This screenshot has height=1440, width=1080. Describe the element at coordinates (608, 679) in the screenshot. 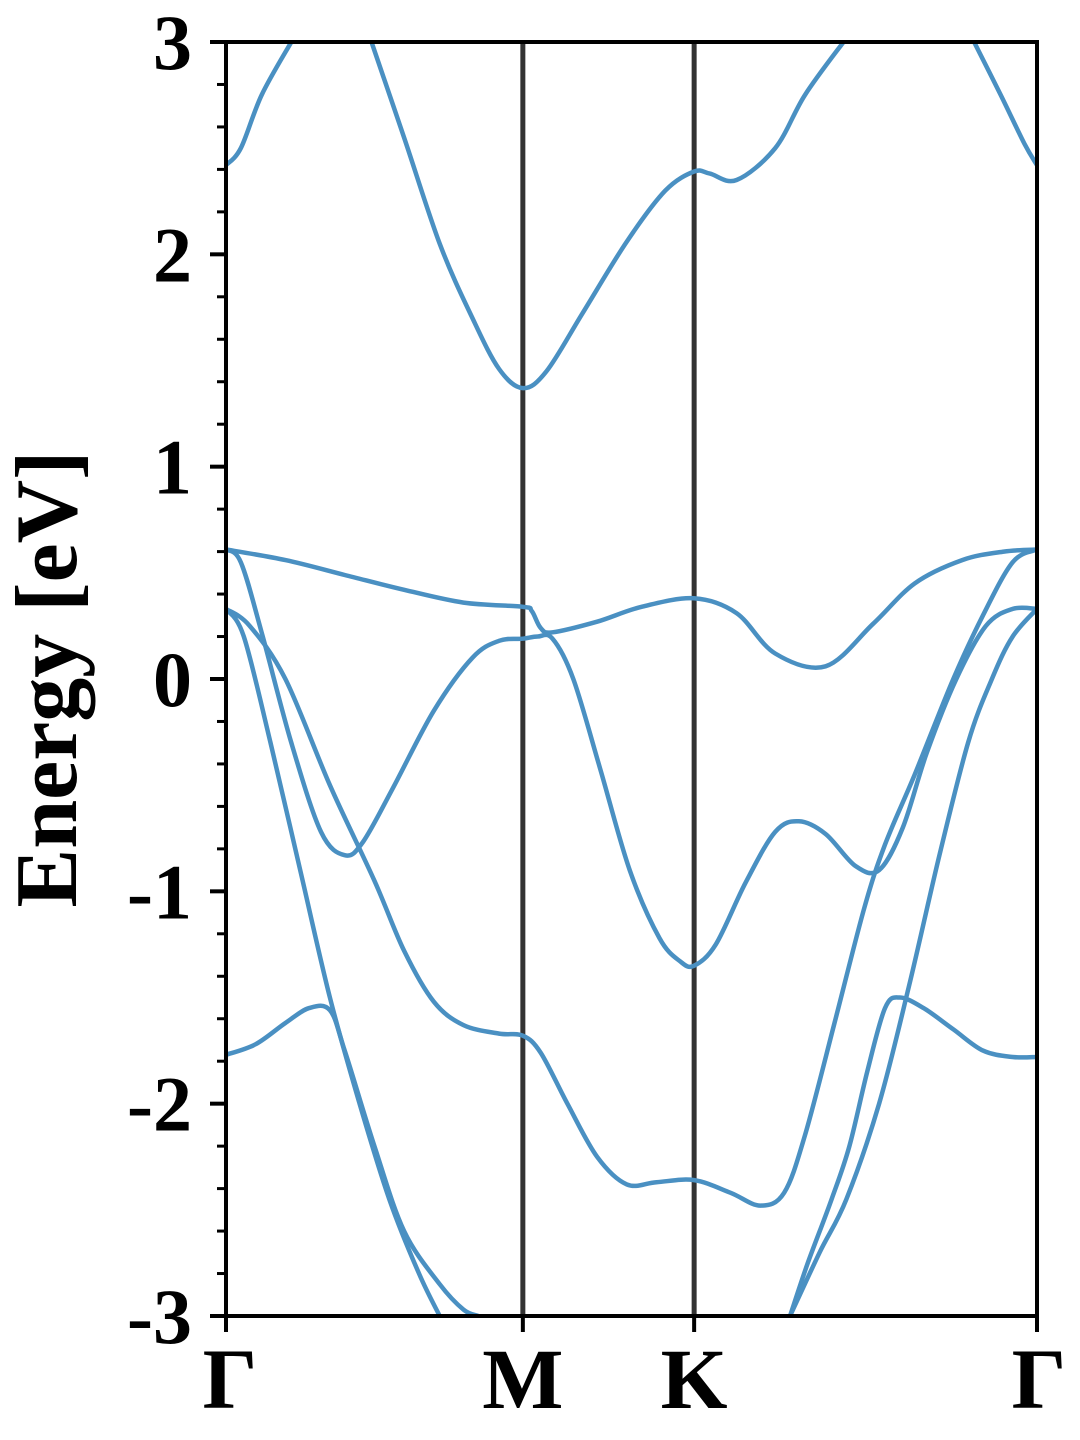

I see `high-symmetry-lines` at that location.